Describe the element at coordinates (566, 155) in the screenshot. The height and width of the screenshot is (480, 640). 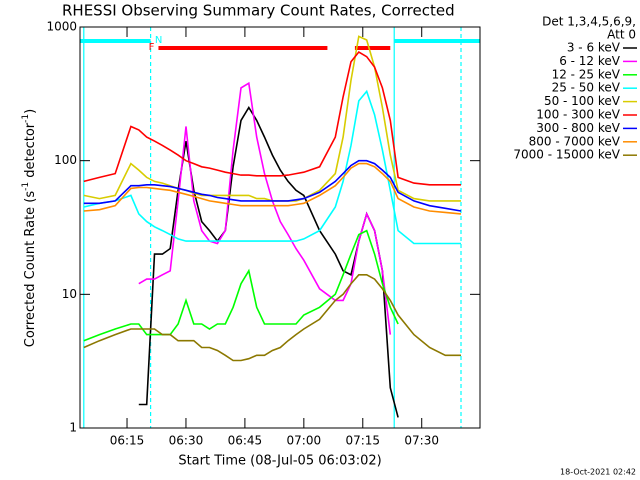
I see `legend-label: 7000 - 15000 keV` at that location.